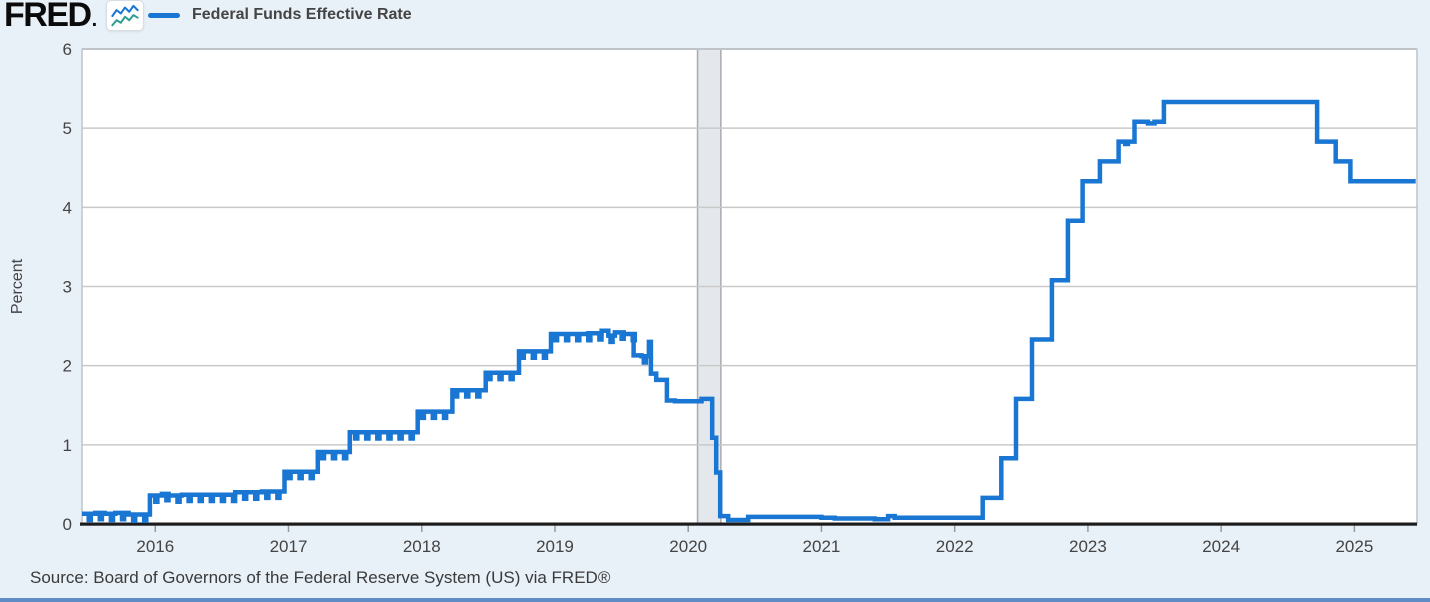 This screenshot has width=1430, height=602. Describe the element at coordinates (67, 287) in the screenshot. I see `y-tick-label: 3` at that location.